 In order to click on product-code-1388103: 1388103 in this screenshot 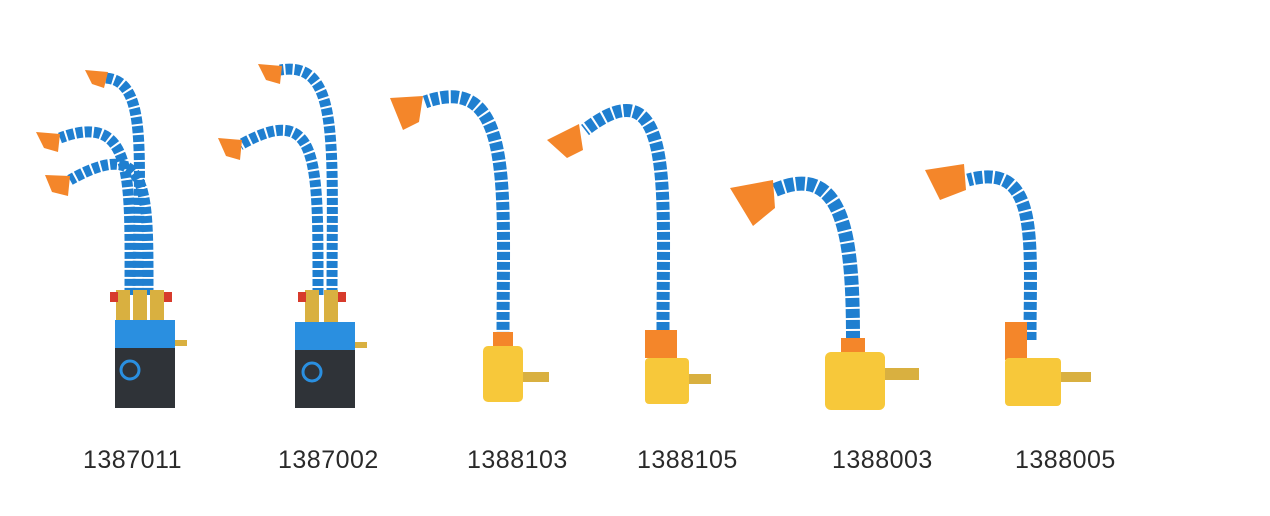, I will do `click(517, 460)`.